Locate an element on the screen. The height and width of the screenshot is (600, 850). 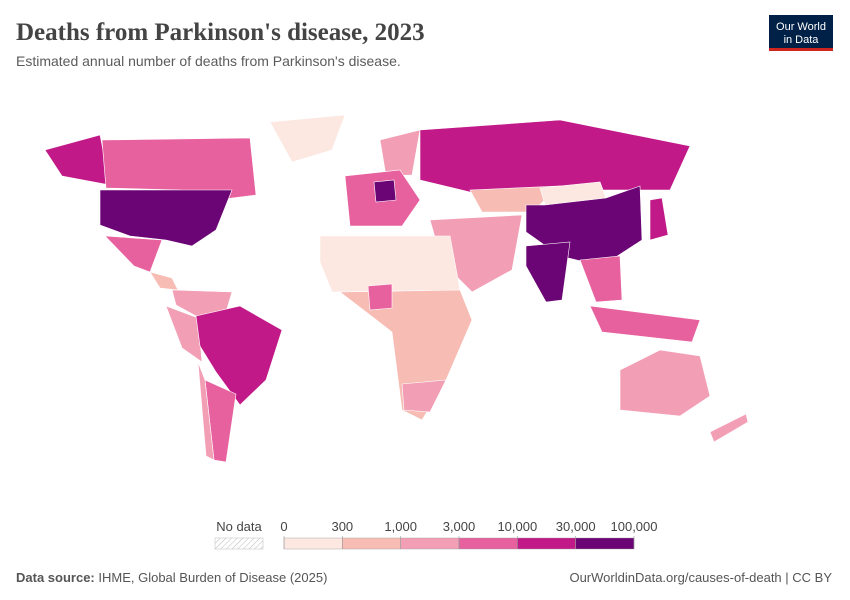
no-data-swatch is located at coordinates (239, 543).